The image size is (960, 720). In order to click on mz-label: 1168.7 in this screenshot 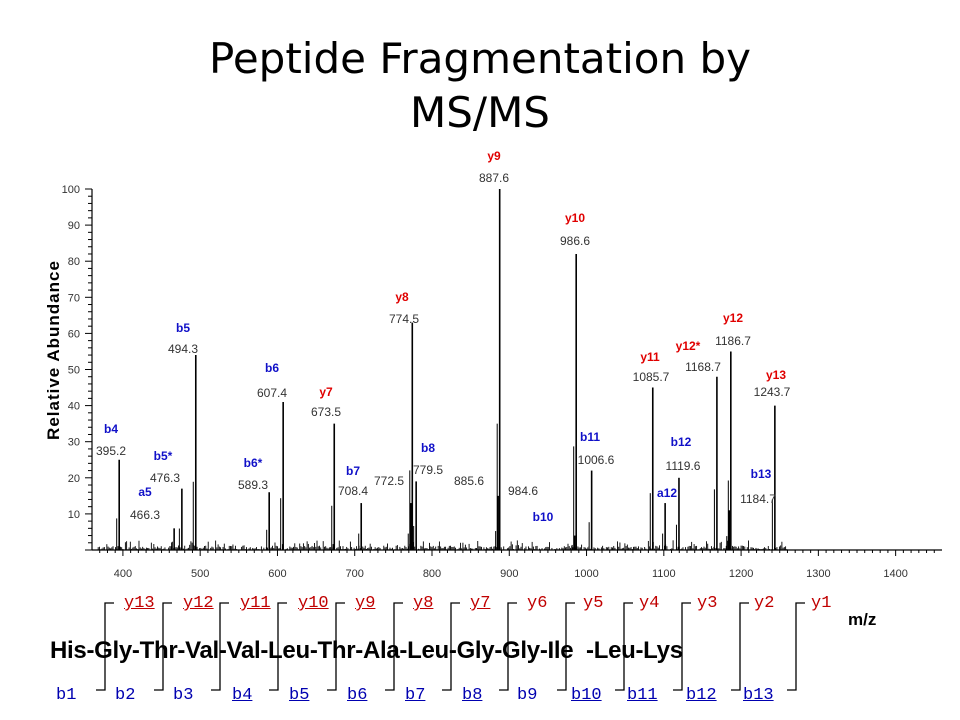, I will do `click(703, 367)`.